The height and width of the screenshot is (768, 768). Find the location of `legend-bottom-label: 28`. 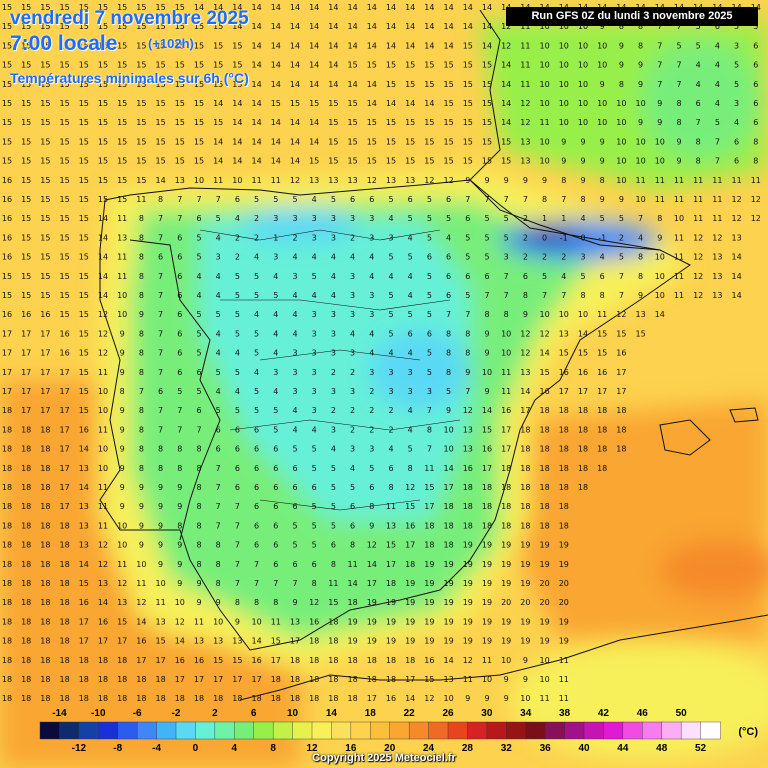

legend-bottom-label: 28 is located at coordinates (468, 748).